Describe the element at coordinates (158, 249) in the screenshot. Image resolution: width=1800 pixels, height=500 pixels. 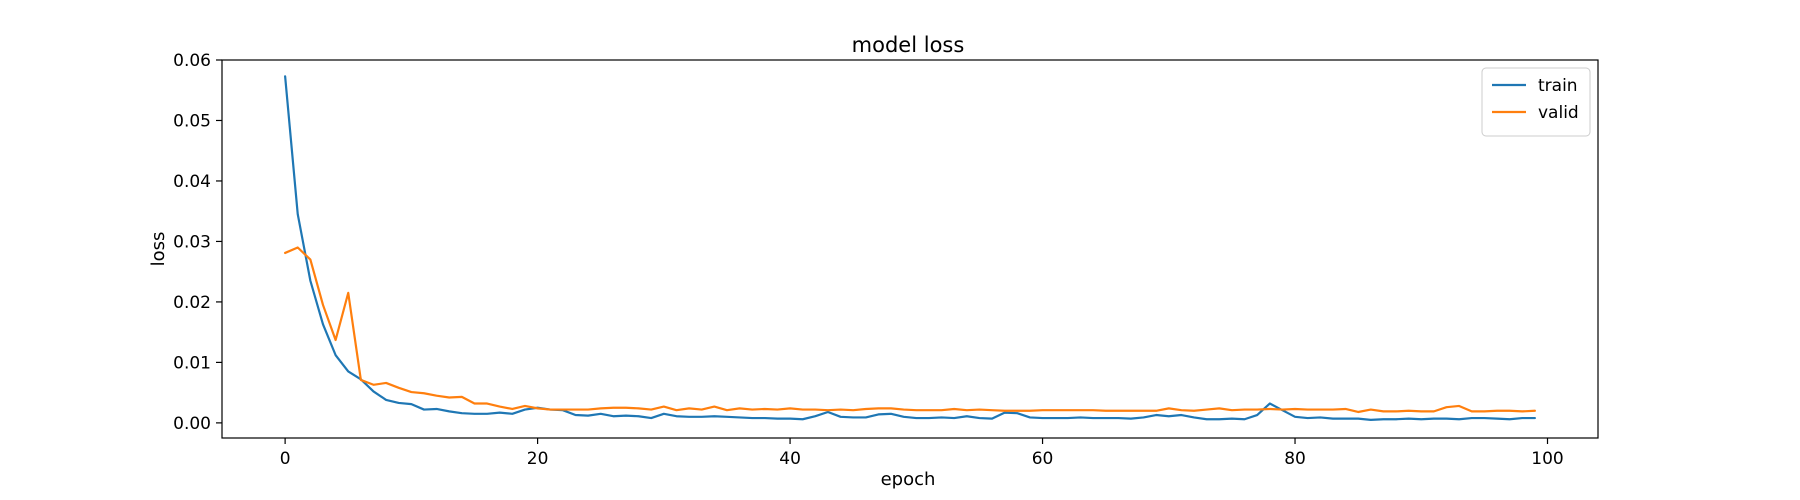
I see `y-axis-label: loss` at that location.